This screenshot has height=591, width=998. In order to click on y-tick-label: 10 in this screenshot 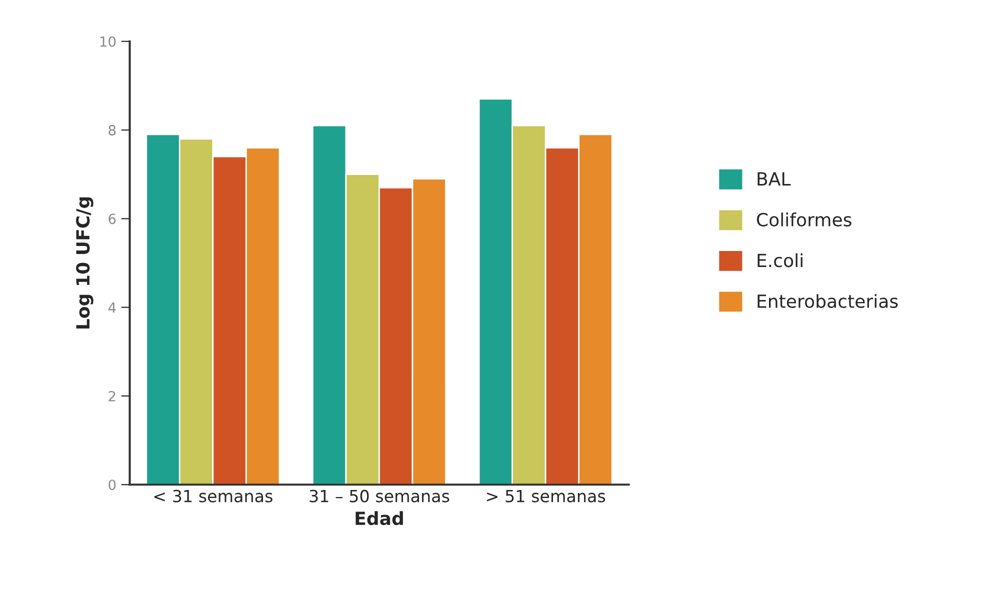, I will do `click(108, 41)`.